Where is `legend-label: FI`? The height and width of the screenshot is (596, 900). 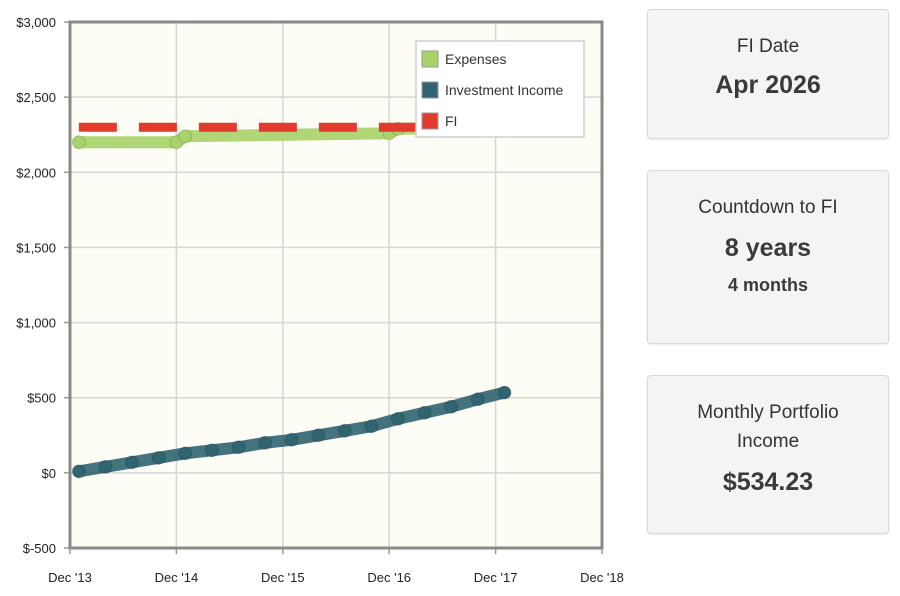 legend-label: FI is located at coordinates (451, 121).